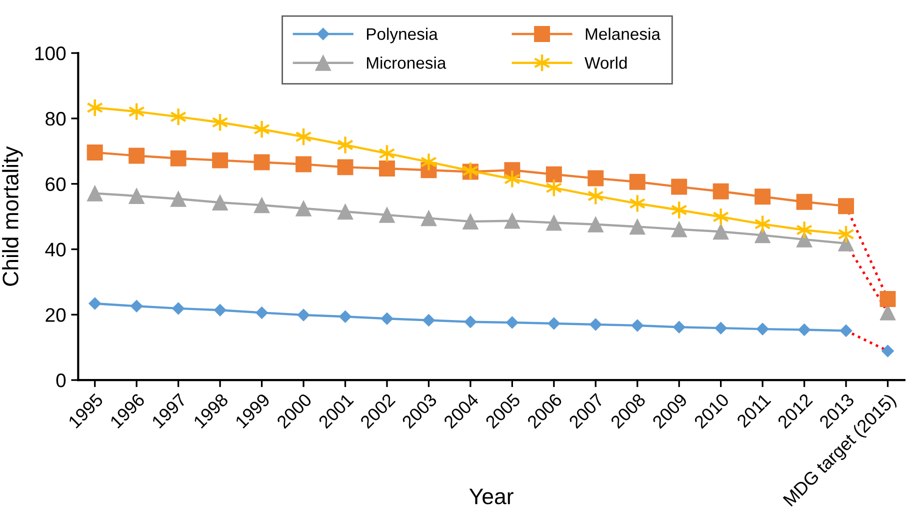 This screenshot has height=515, width=909. What do you see at coordinates (56, 119) in the screenshot?
I see `y-tick-label: 80` at bounding box center [56, 119].